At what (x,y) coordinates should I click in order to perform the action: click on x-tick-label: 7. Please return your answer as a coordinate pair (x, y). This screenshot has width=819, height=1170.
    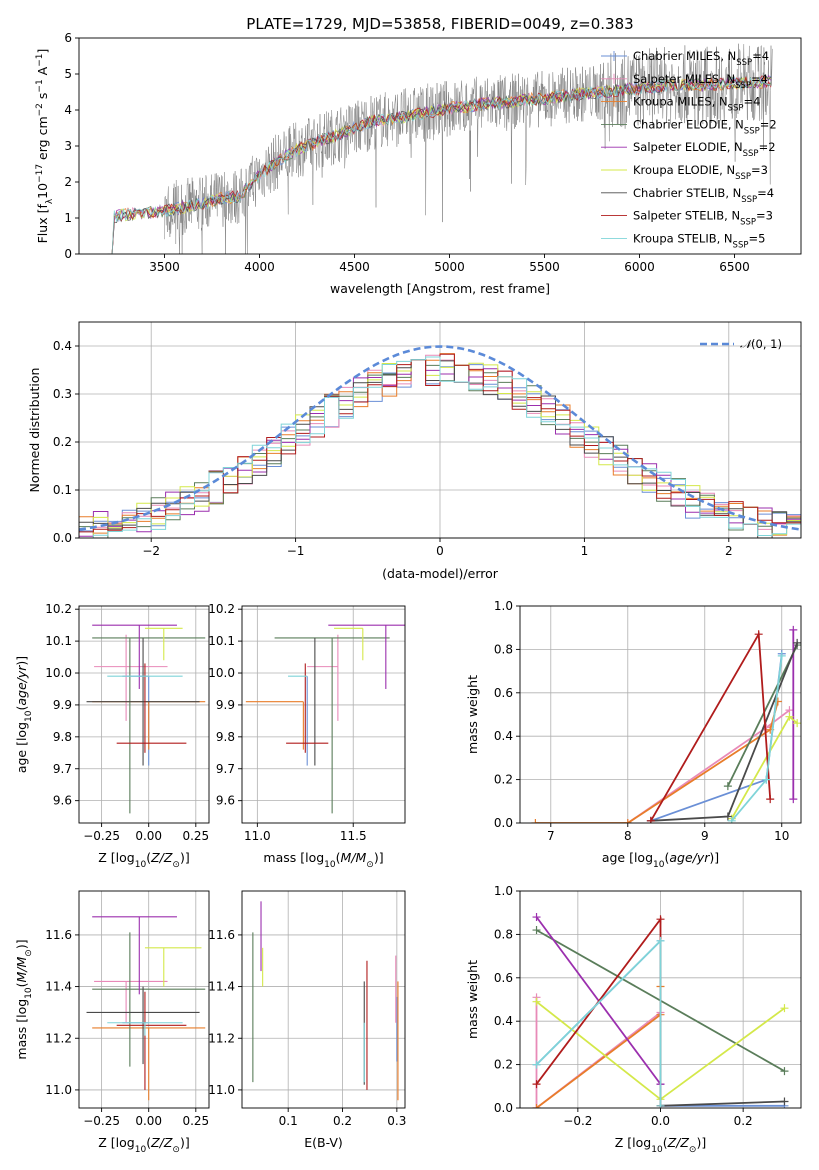
    Looking at the image, I should click on (551, 836).